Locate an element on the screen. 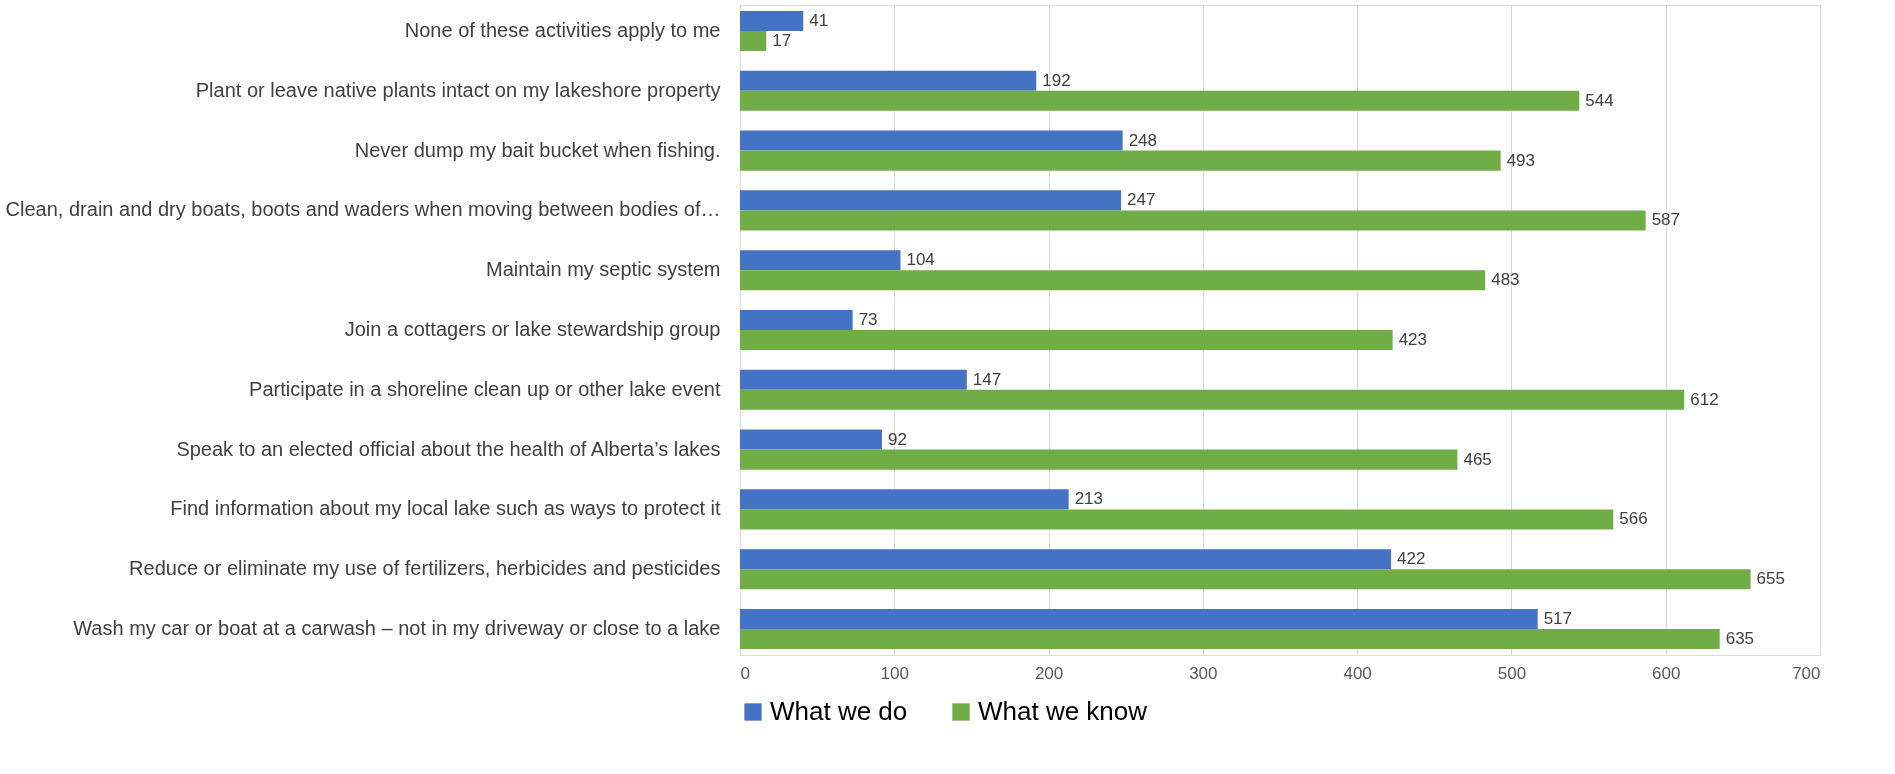  data-label: 587 is located at coordinates (1666, 220).